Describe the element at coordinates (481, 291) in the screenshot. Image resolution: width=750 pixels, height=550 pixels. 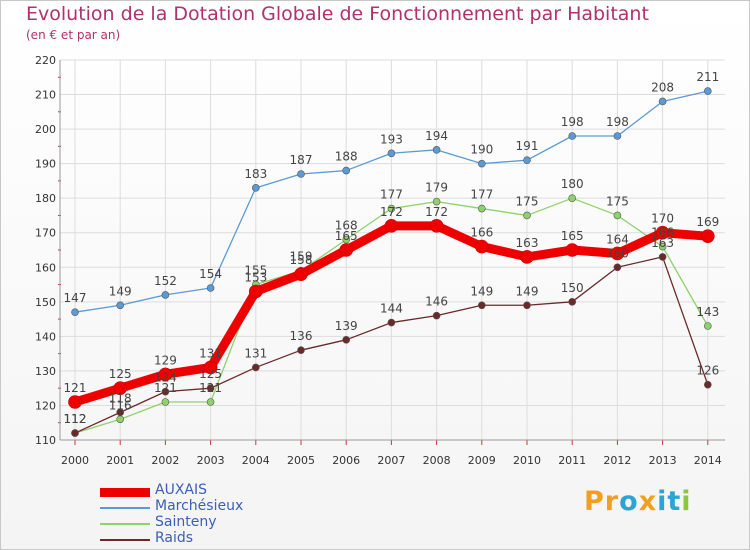
I see `data-label-raids: 149` at that location.